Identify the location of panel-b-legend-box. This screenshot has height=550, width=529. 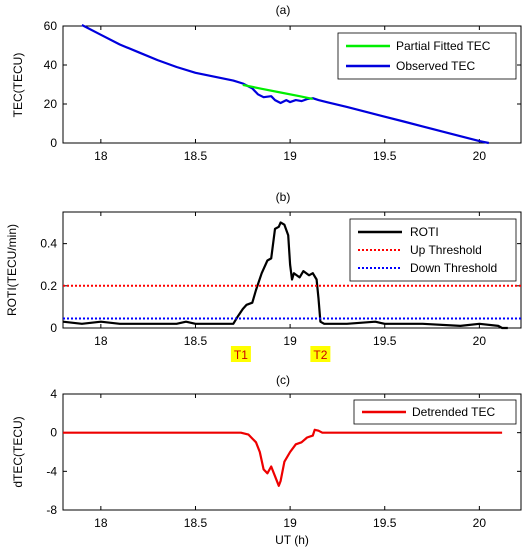
(433, 250).